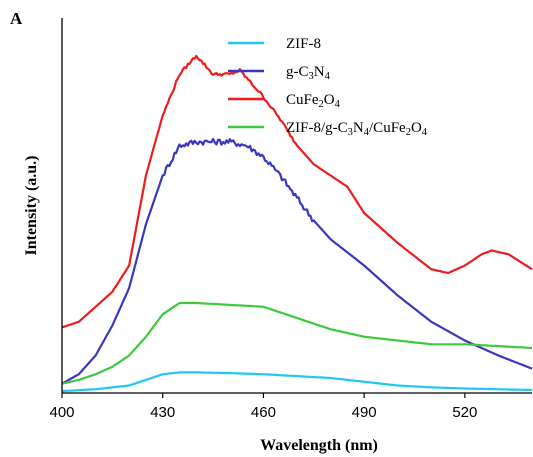 The image size is (533, 457). I want to click on x-axis-label: Wavelength (nm), so click(319, 445).